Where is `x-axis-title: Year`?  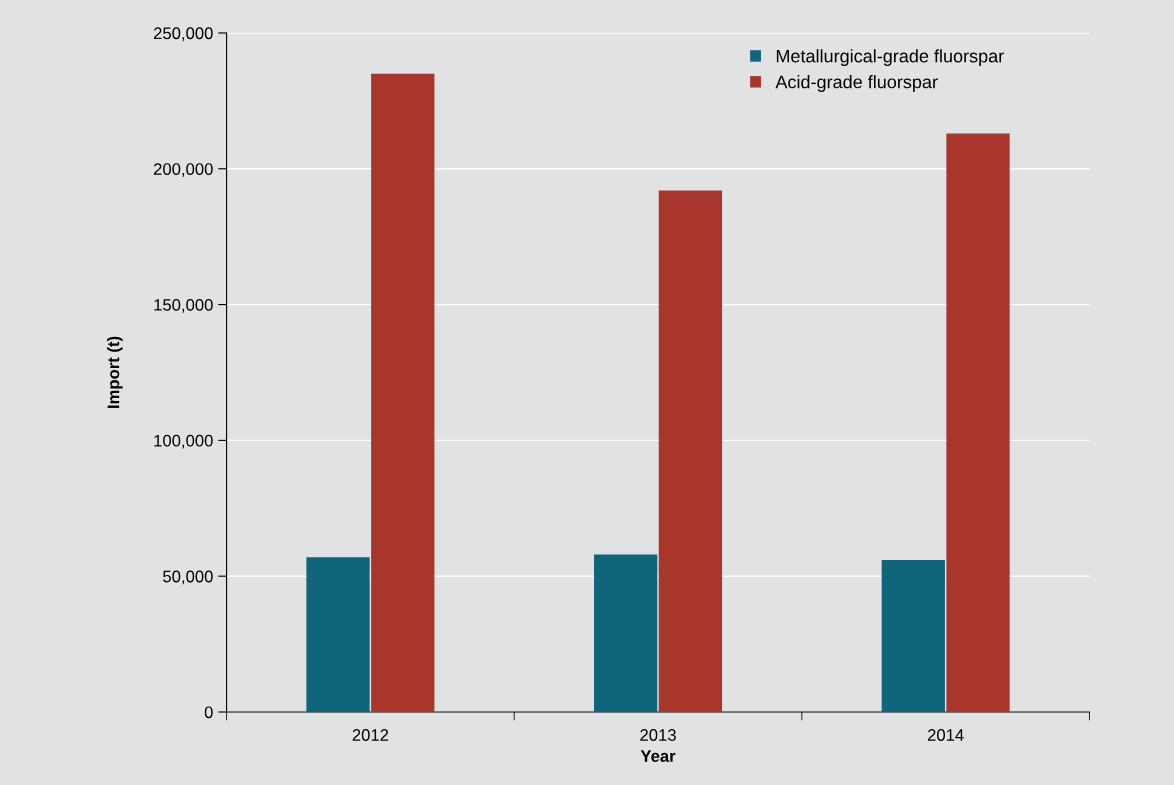 x-axis-title: Year is located at coordinates (658, 756).